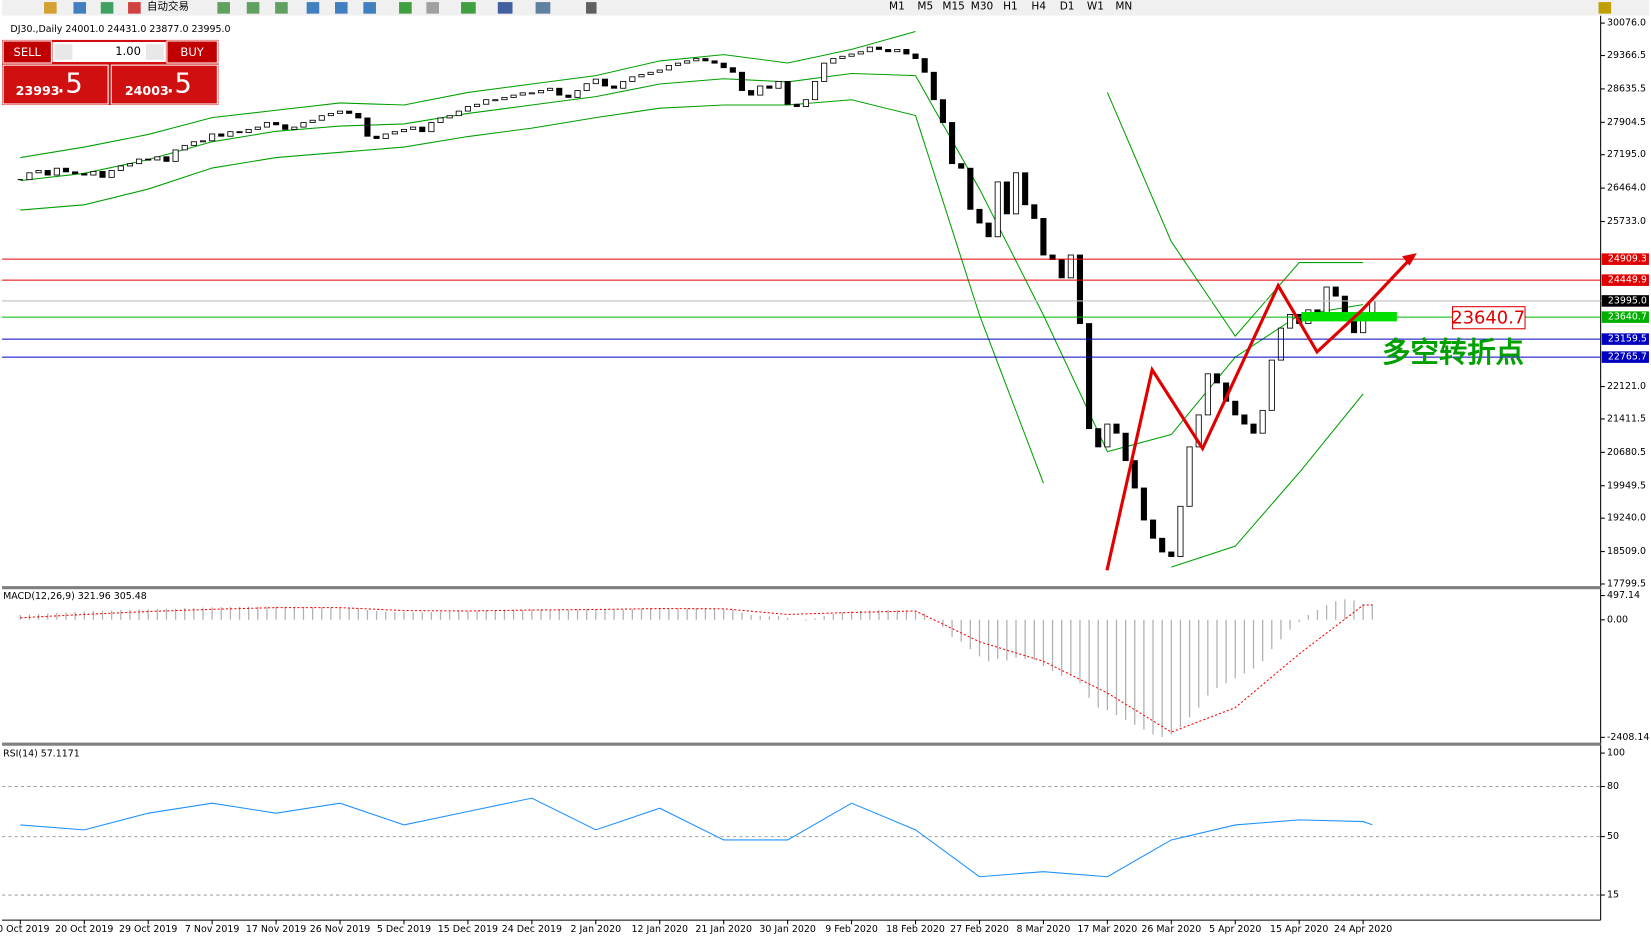  What do you see at coordinates (1626, 122) in the screenshot?
I see `y-tick-label: 27904.5` at bounding box center [1626, 122].